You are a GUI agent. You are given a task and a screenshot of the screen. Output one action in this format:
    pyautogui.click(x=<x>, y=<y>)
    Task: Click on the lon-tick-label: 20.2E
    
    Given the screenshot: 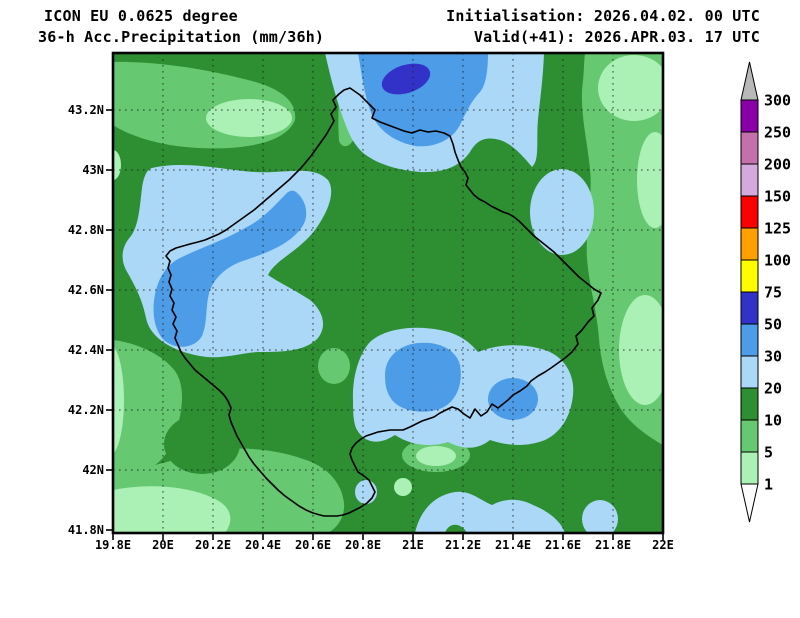 What is the action you would take?
    pyautogui.click(x=213, y=545)
    